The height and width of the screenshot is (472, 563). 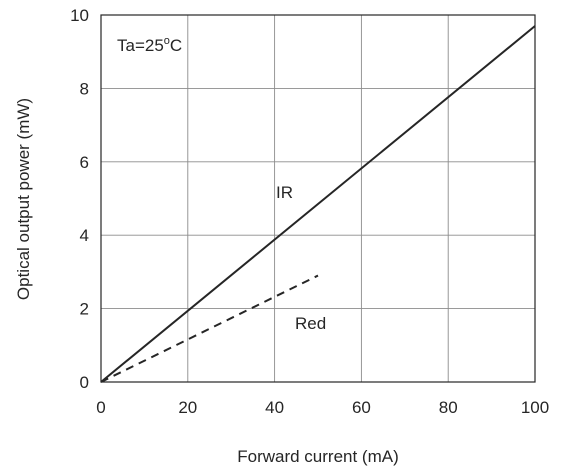 I want to click on x-tick-label: 0, so click(x=100, y=407).